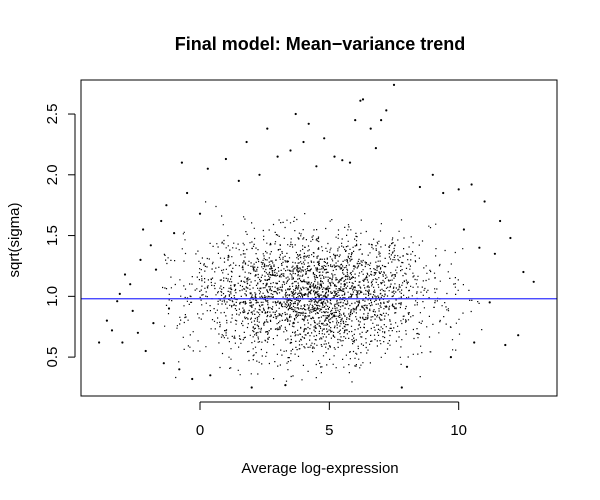 The image size is (600, 500). I want to click on y-tick-label: 0.5, so click(52, 357).